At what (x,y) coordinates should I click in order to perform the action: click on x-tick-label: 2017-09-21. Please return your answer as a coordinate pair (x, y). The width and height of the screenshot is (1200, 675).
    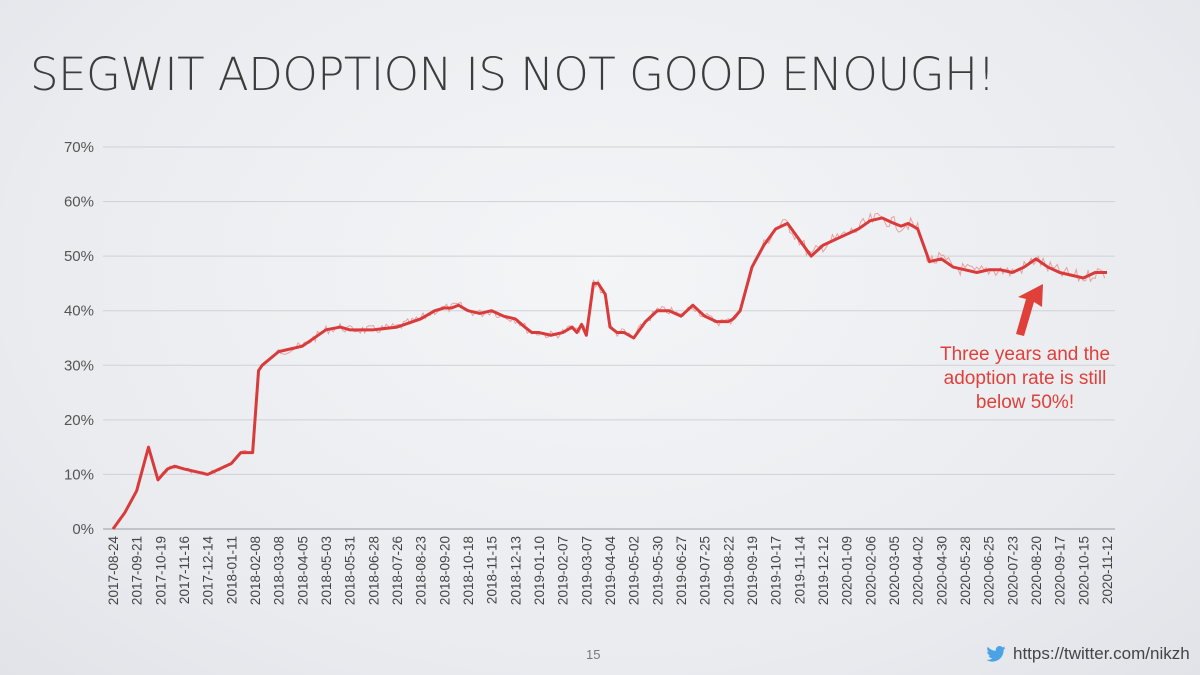
    Looking at the image, I should click on (137, 570).